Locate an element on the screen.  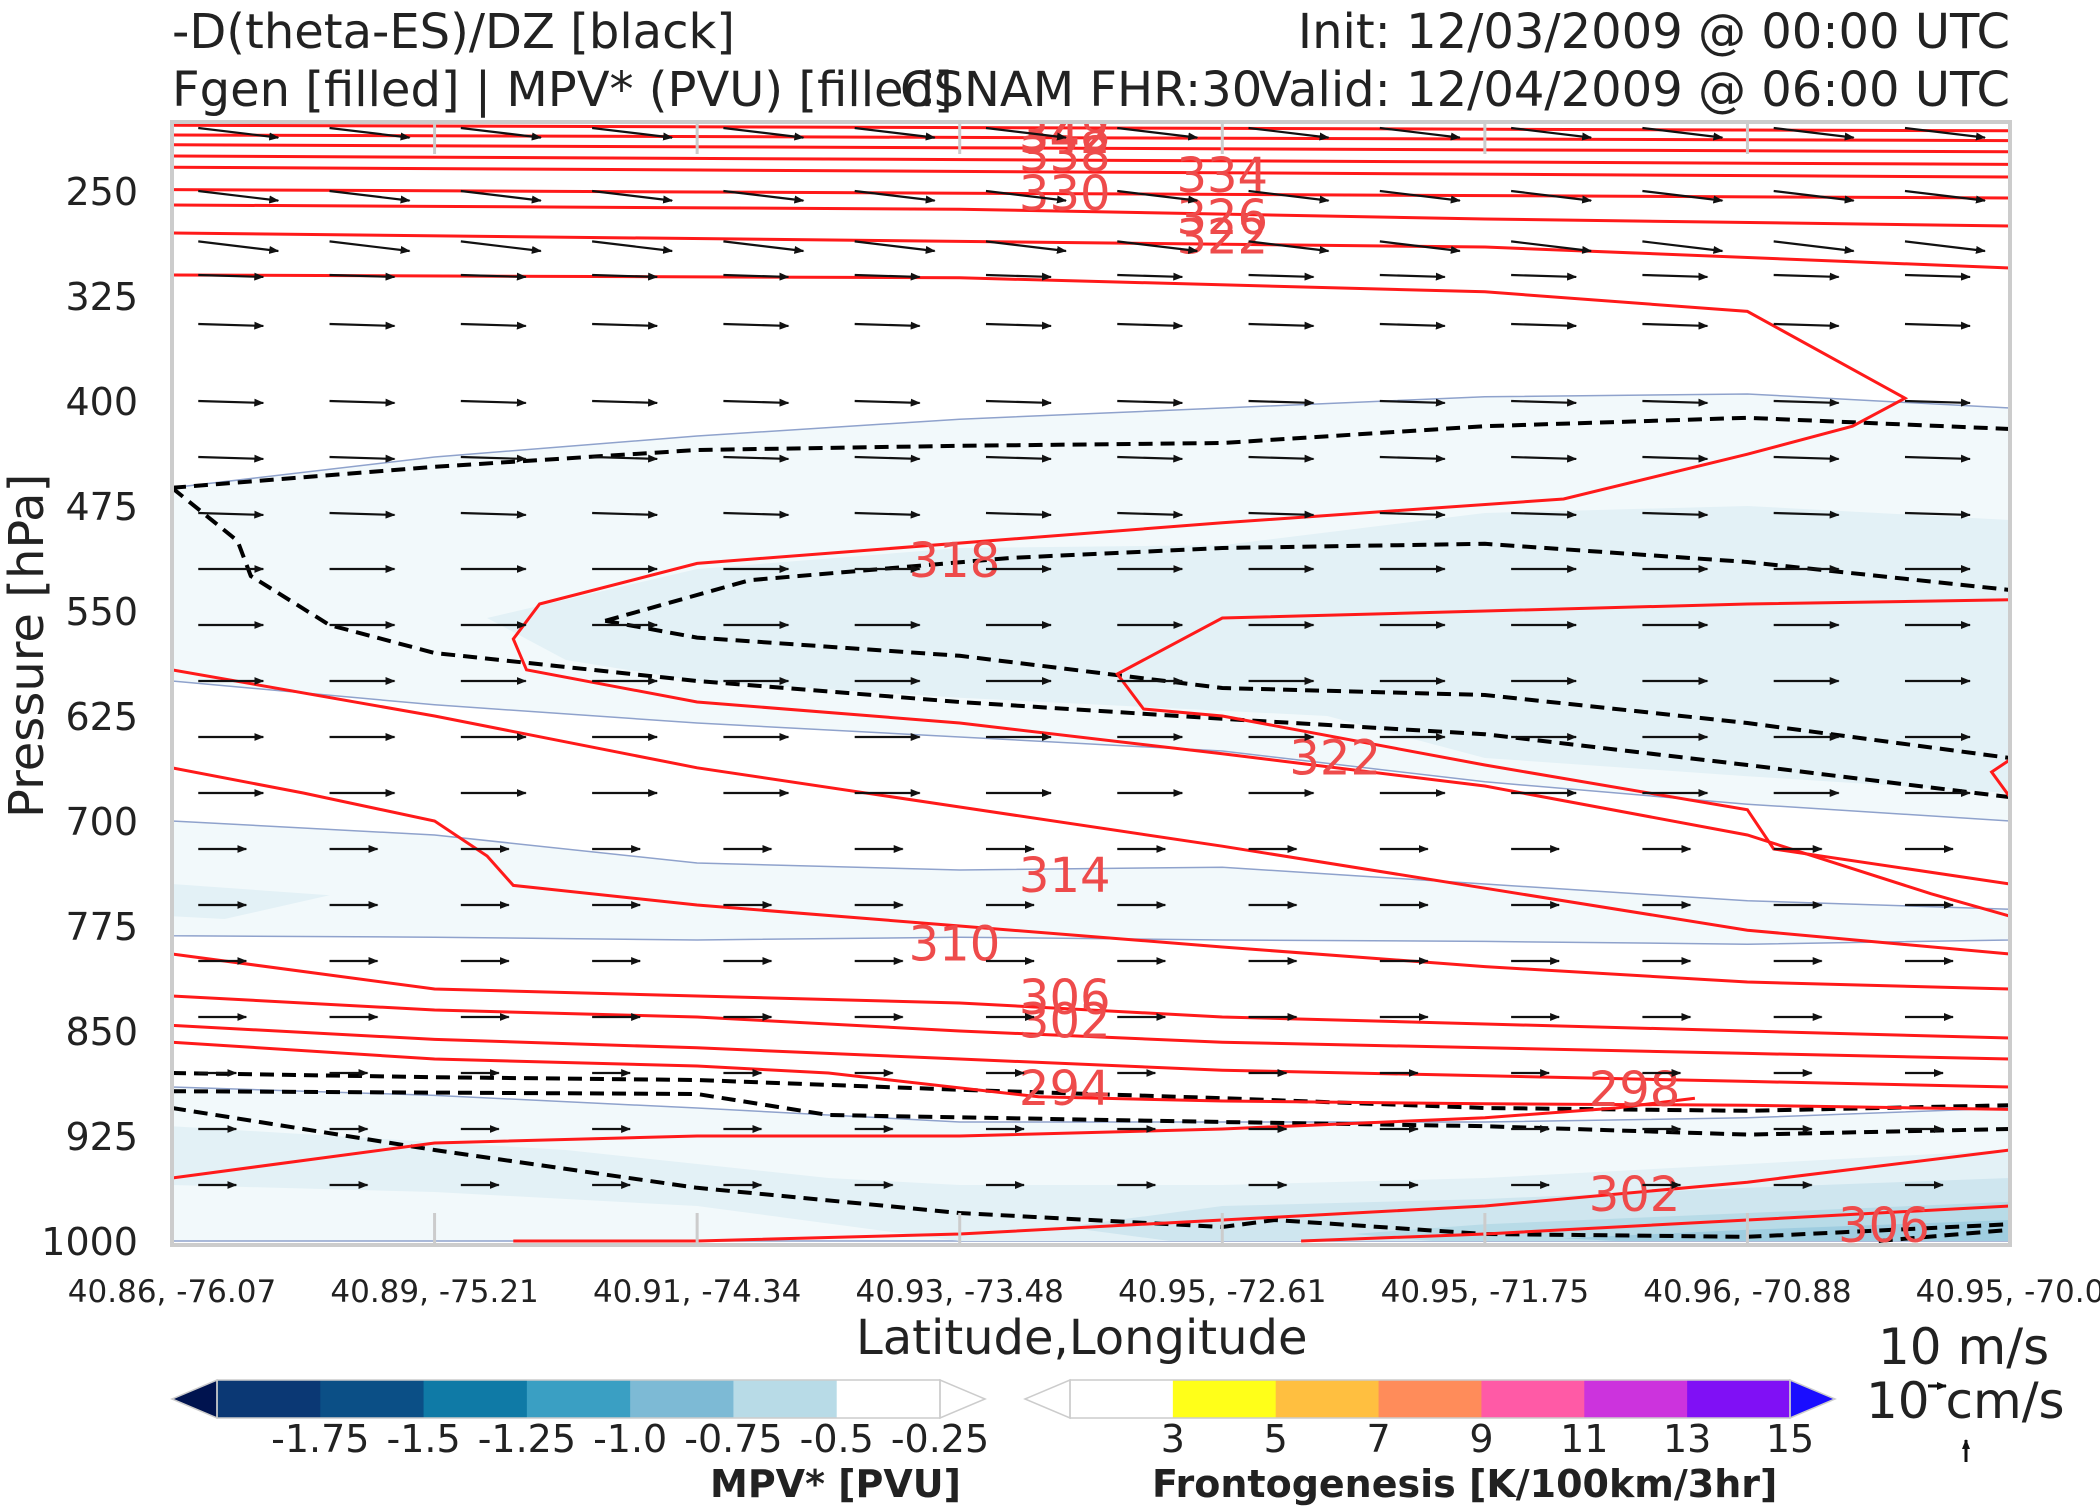
title-line2: Fgen [filled] | MPV* (PVU) [filled] is located at coordinates (562, 90).